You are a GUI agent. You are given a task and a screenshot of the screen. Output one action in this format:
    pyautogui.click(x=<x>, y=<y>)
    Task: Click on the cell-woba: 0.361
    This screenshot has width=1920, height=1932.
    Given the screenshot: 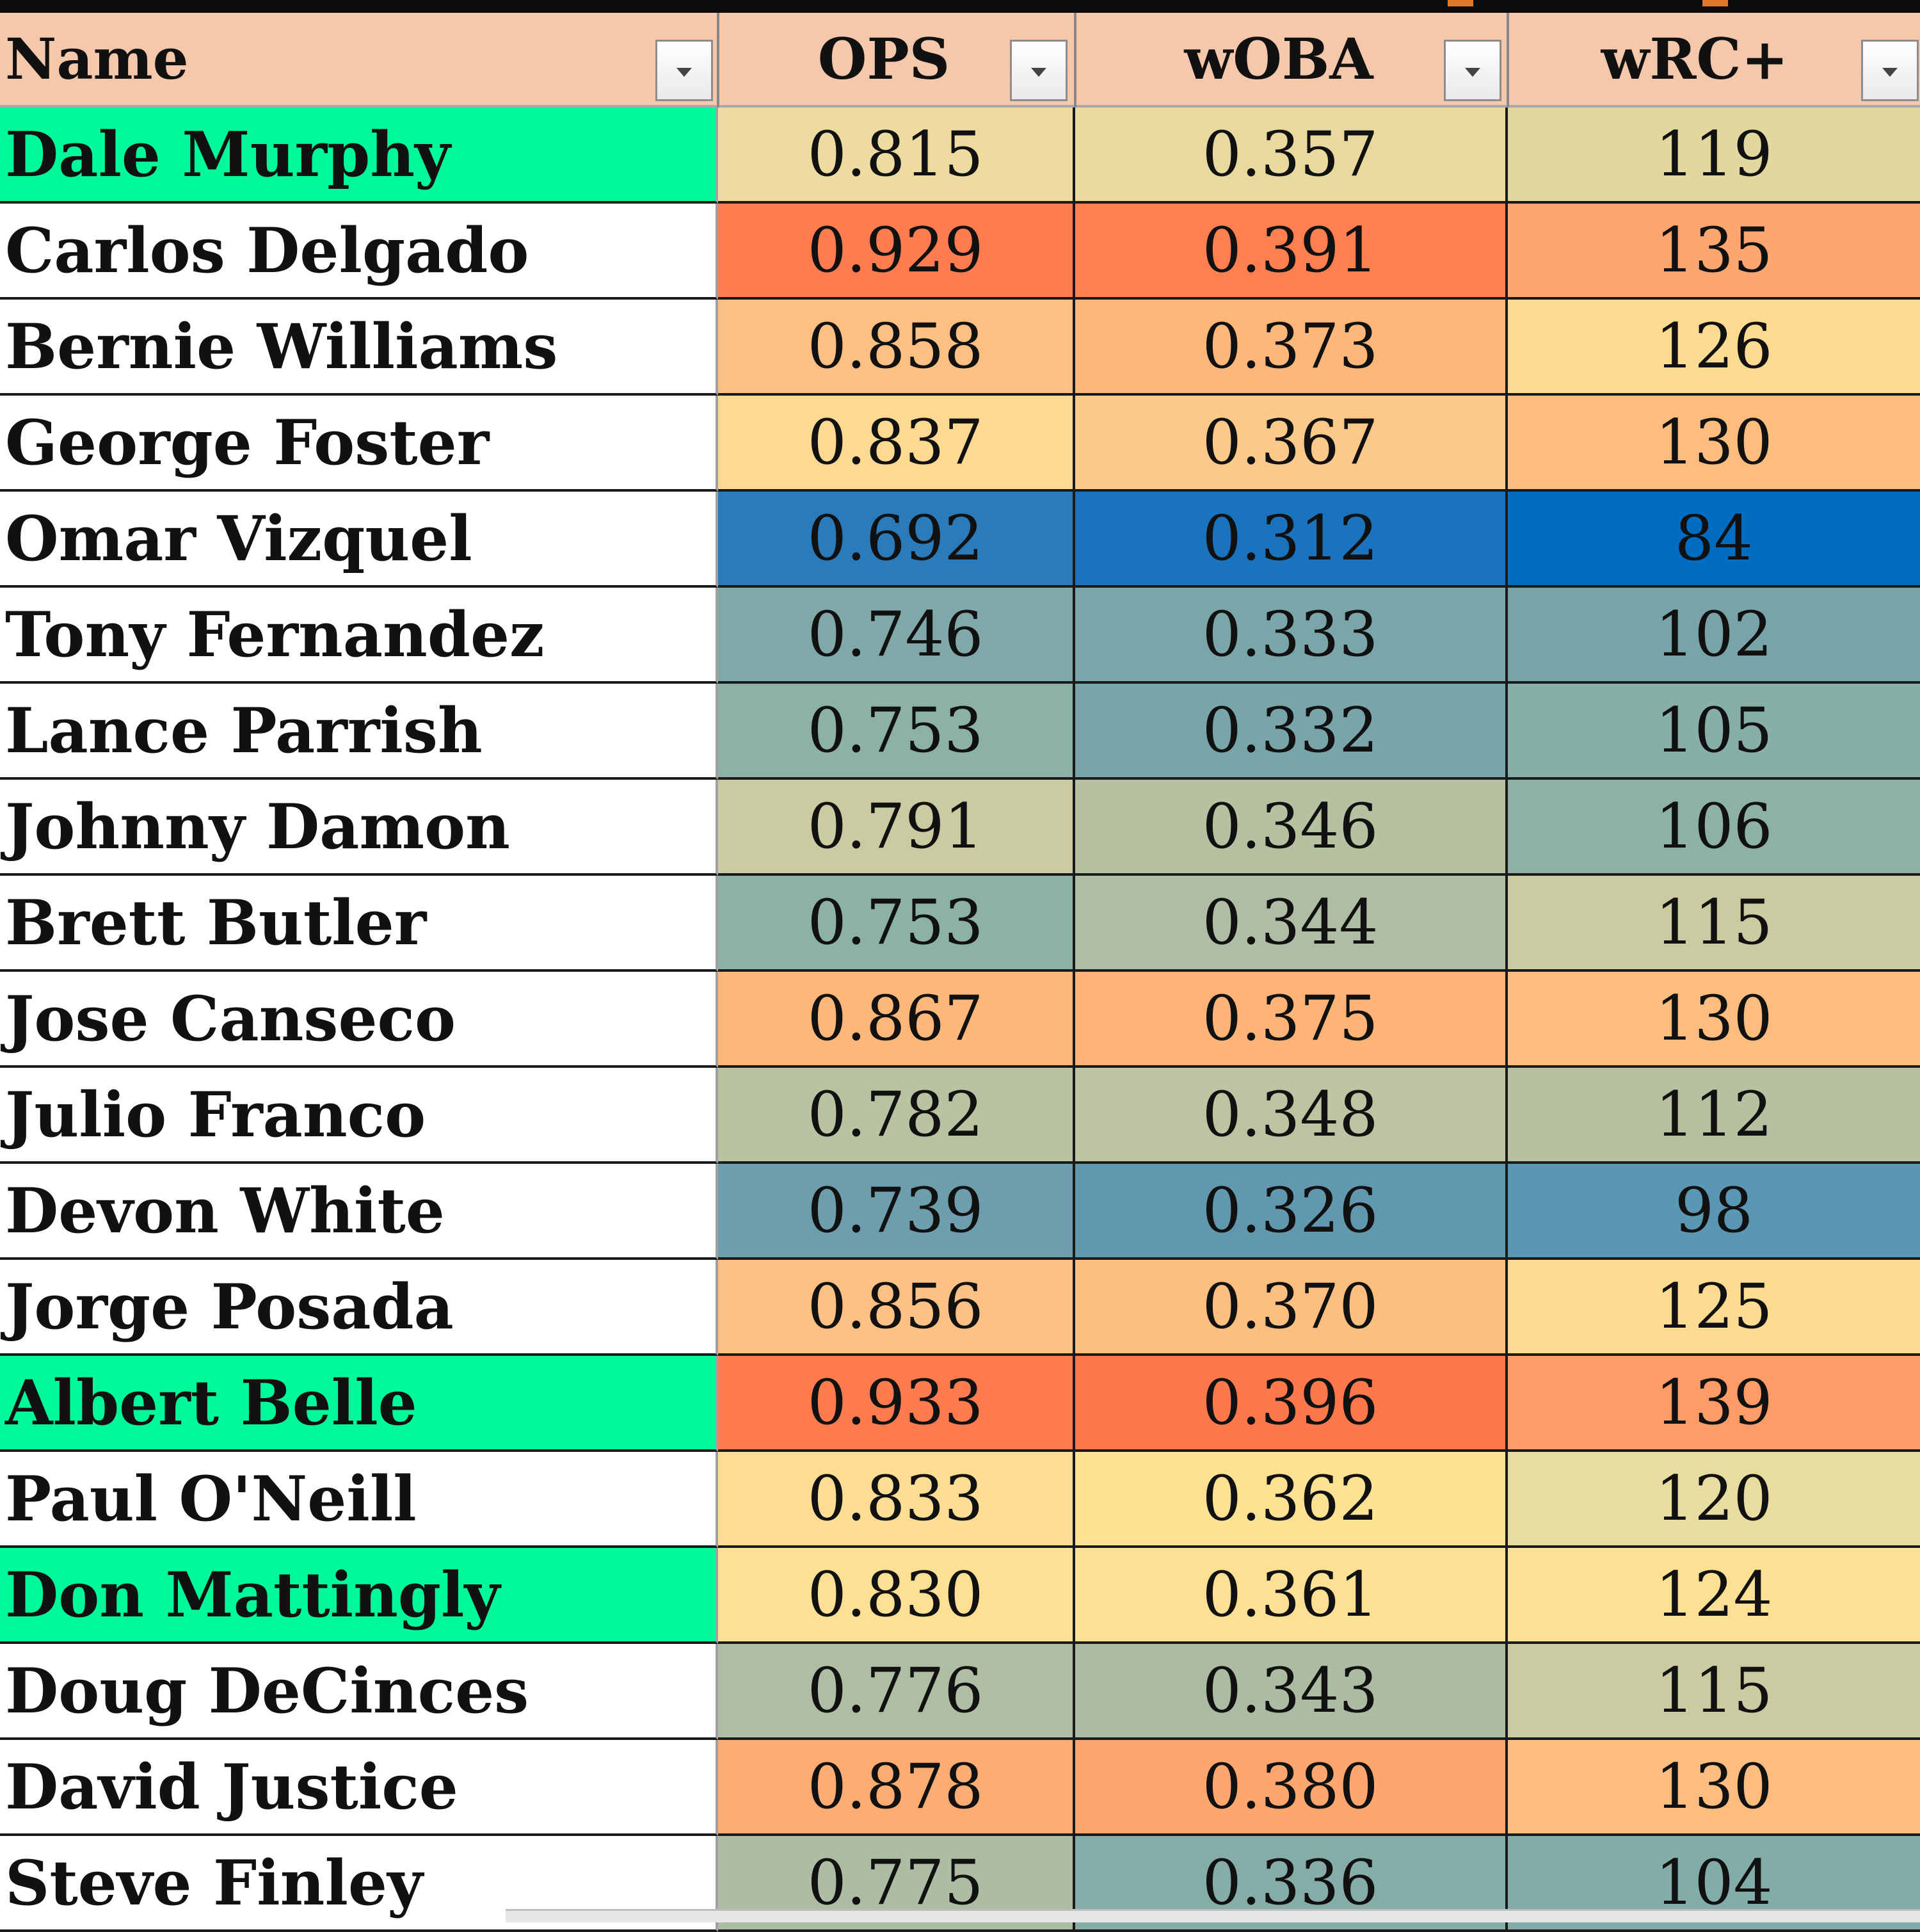 What is the action you would take?
    pyautogui.click(x=1291, y=1596)
    